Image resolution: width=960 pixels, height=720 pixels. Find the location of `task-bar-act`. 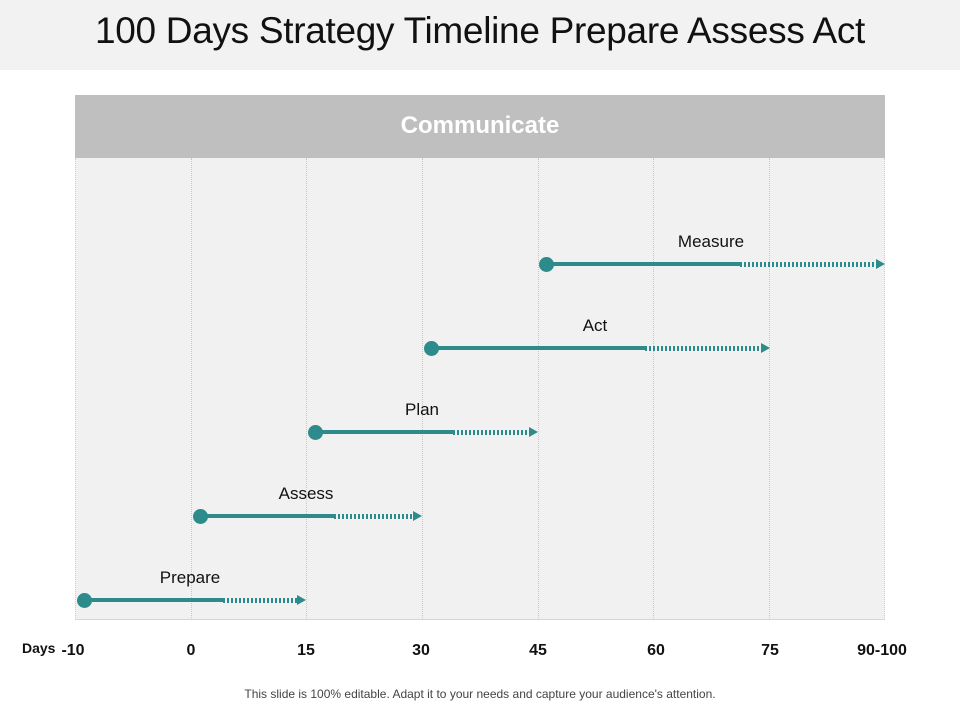

task-bar-act is located at coordinates (538, 348).